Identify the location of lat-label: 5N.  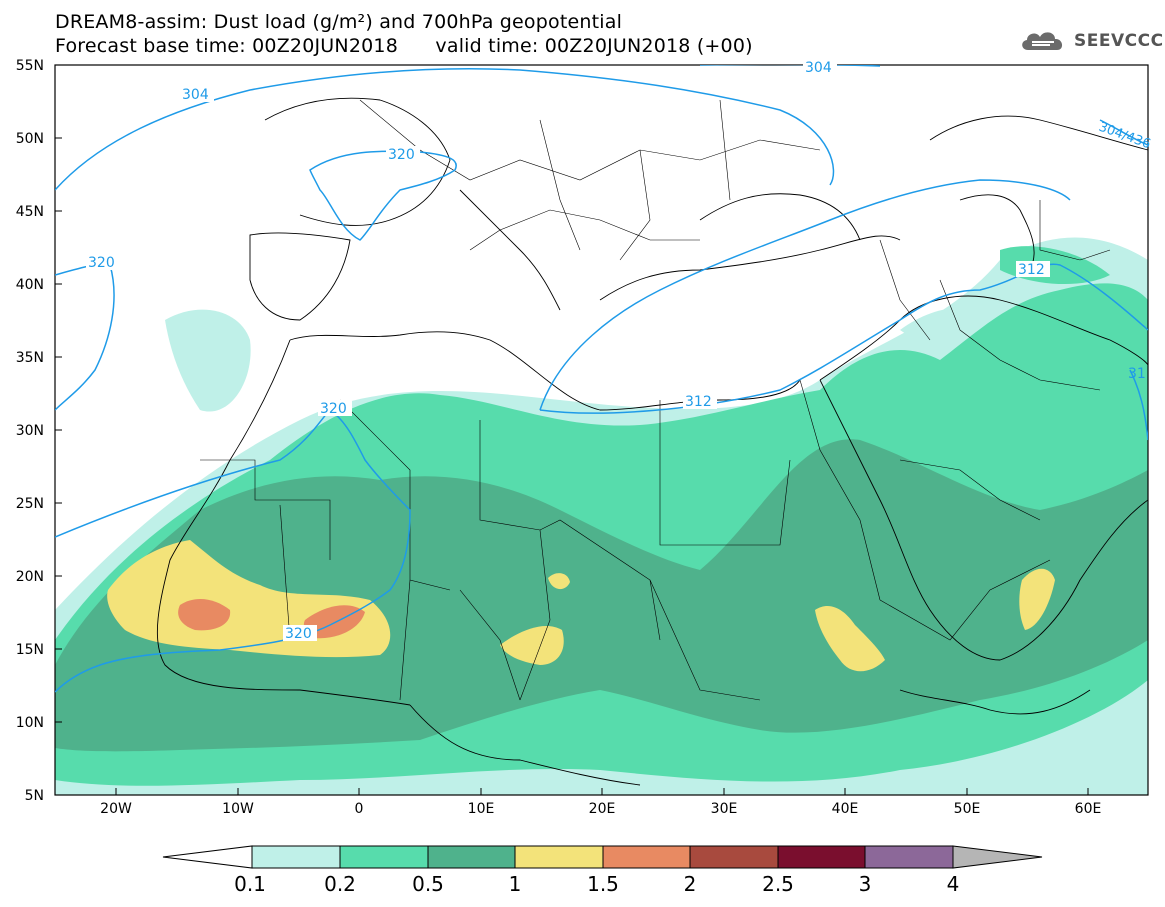
(34, 796).